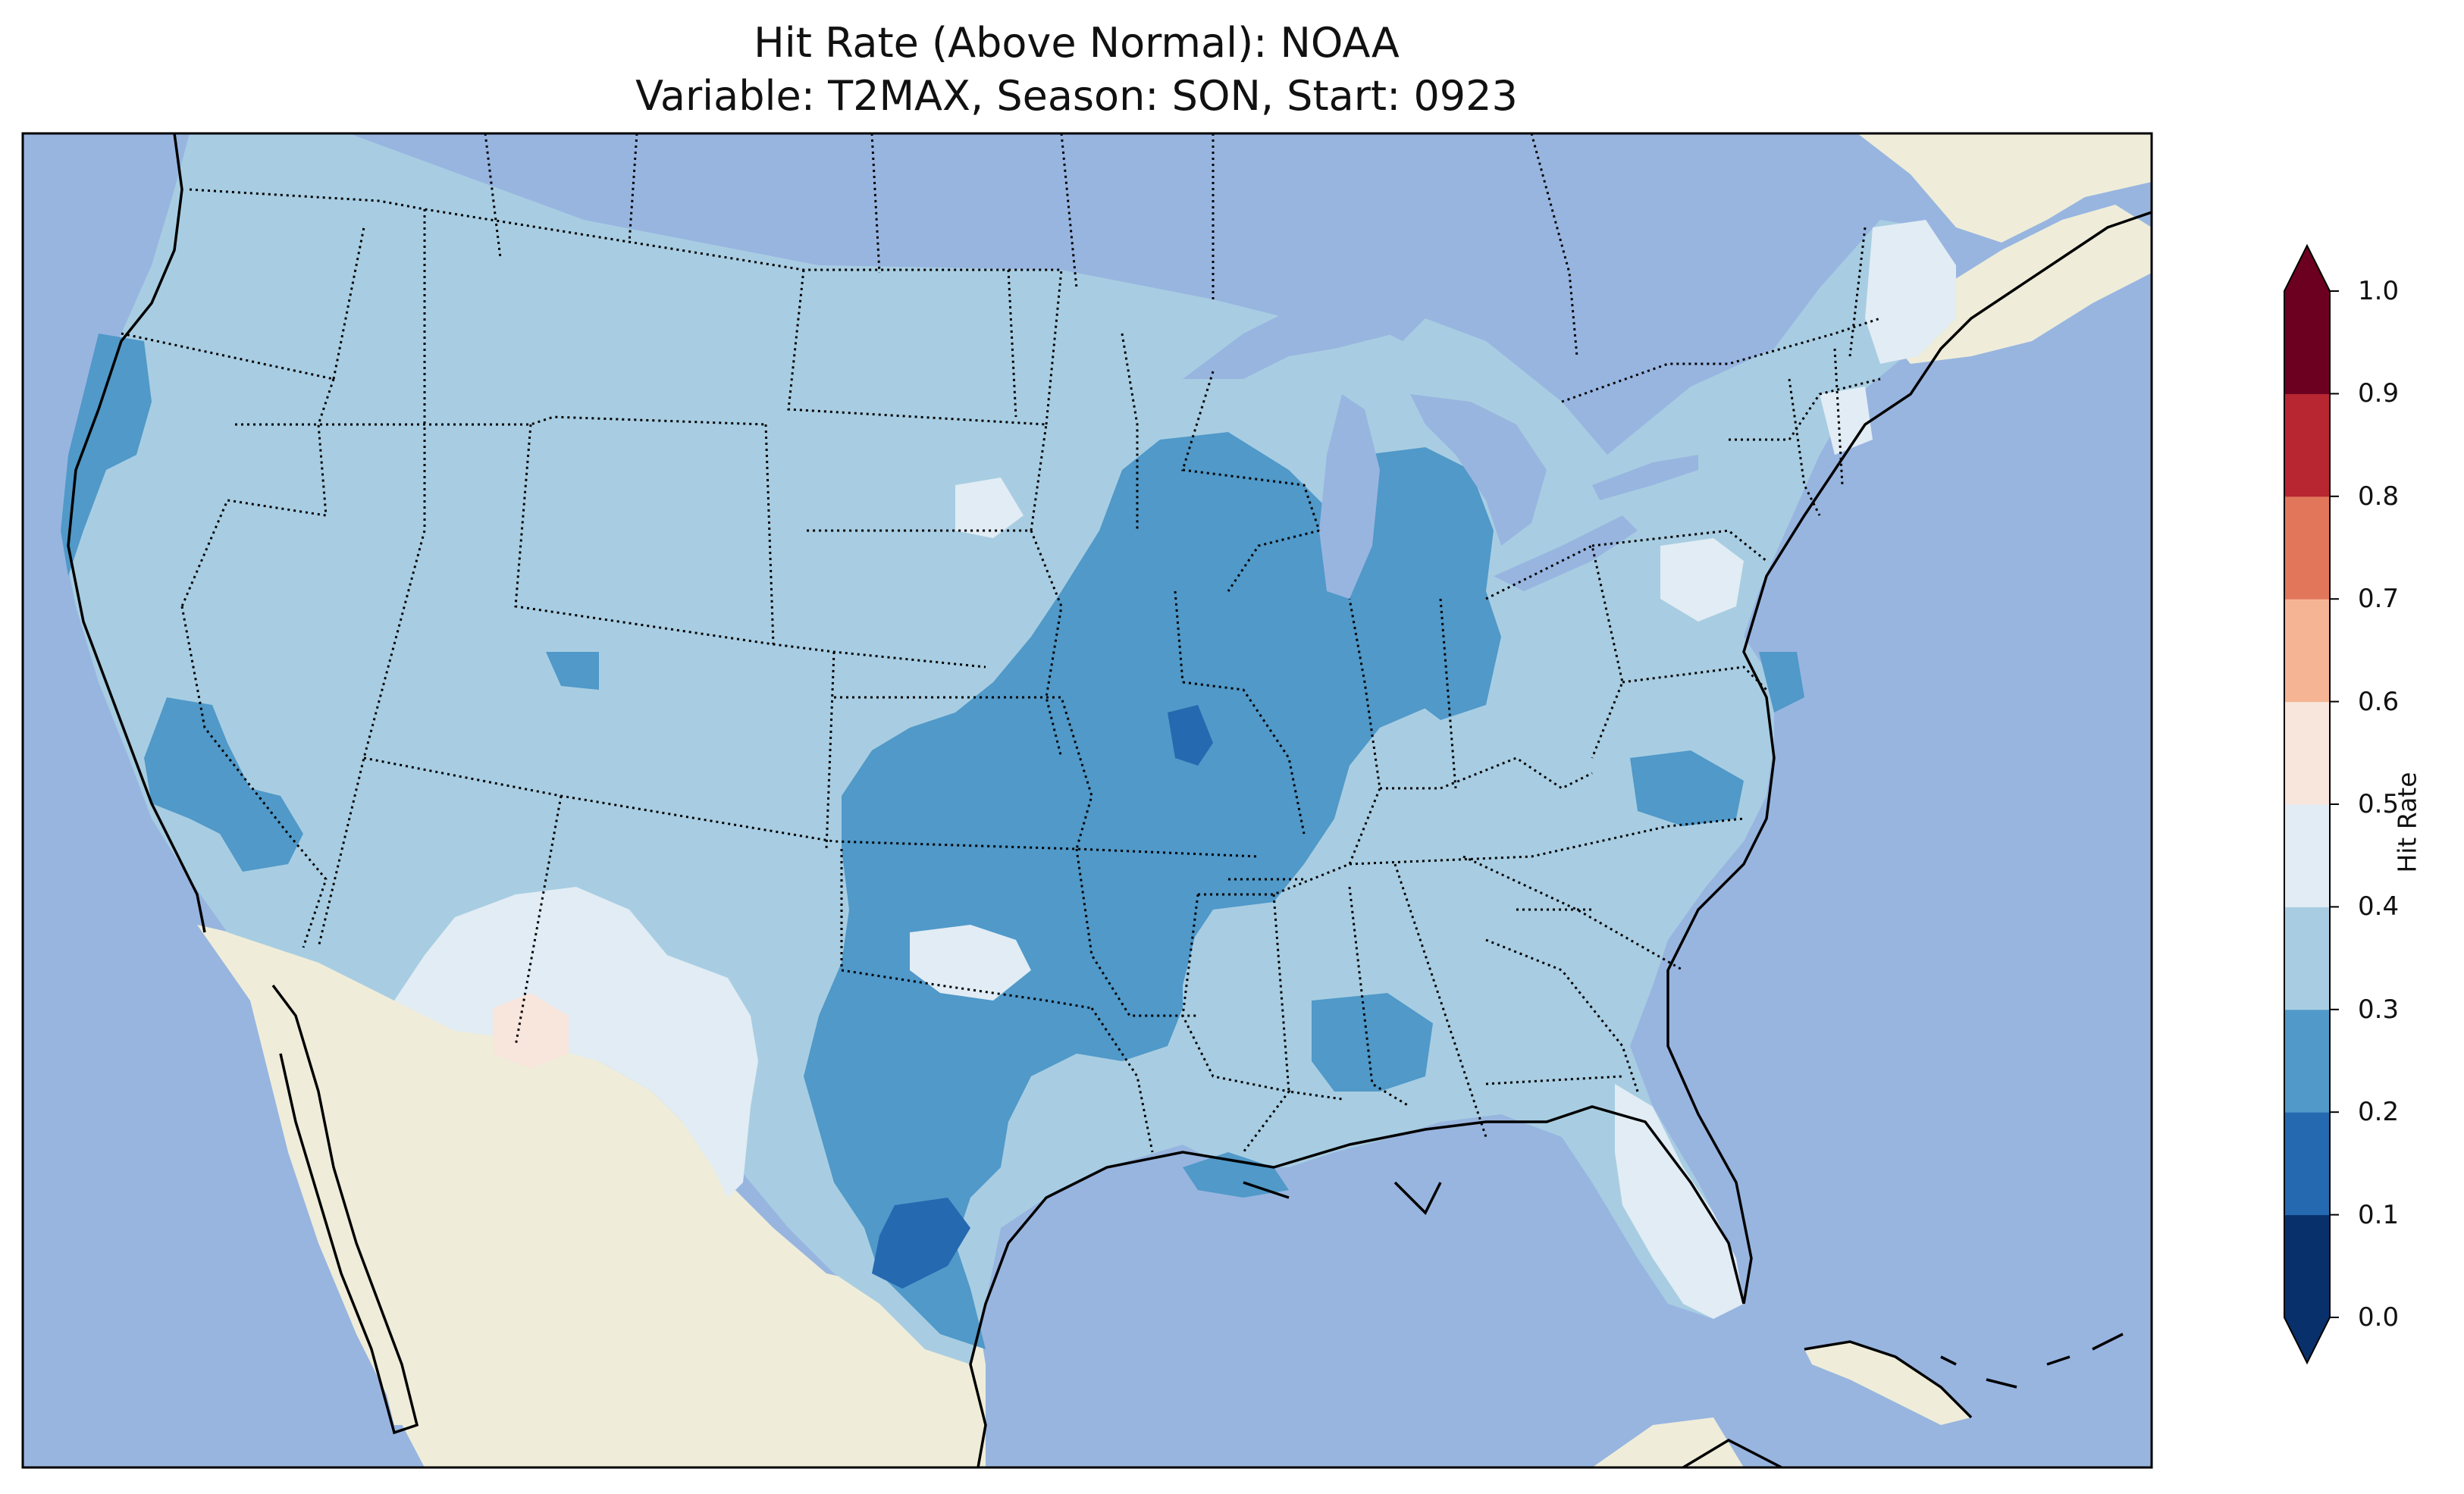  I want to click on colorbar-tick-label: 1.0, so click(2379, 291).